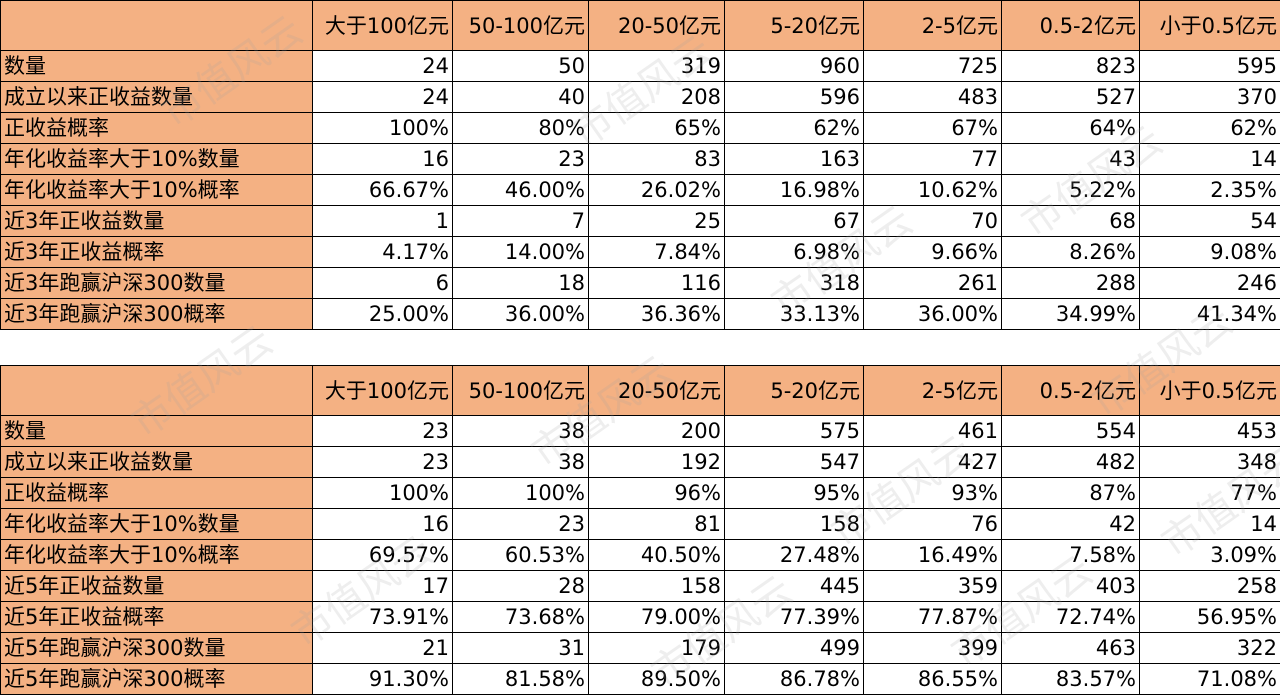 Image resolution: width=1280 pixels, height=700 pixels. What do you see at coordinates (1209, 493) in the screenshot?
I see `value-cell: 77%` at bounding box center [1209, 493].